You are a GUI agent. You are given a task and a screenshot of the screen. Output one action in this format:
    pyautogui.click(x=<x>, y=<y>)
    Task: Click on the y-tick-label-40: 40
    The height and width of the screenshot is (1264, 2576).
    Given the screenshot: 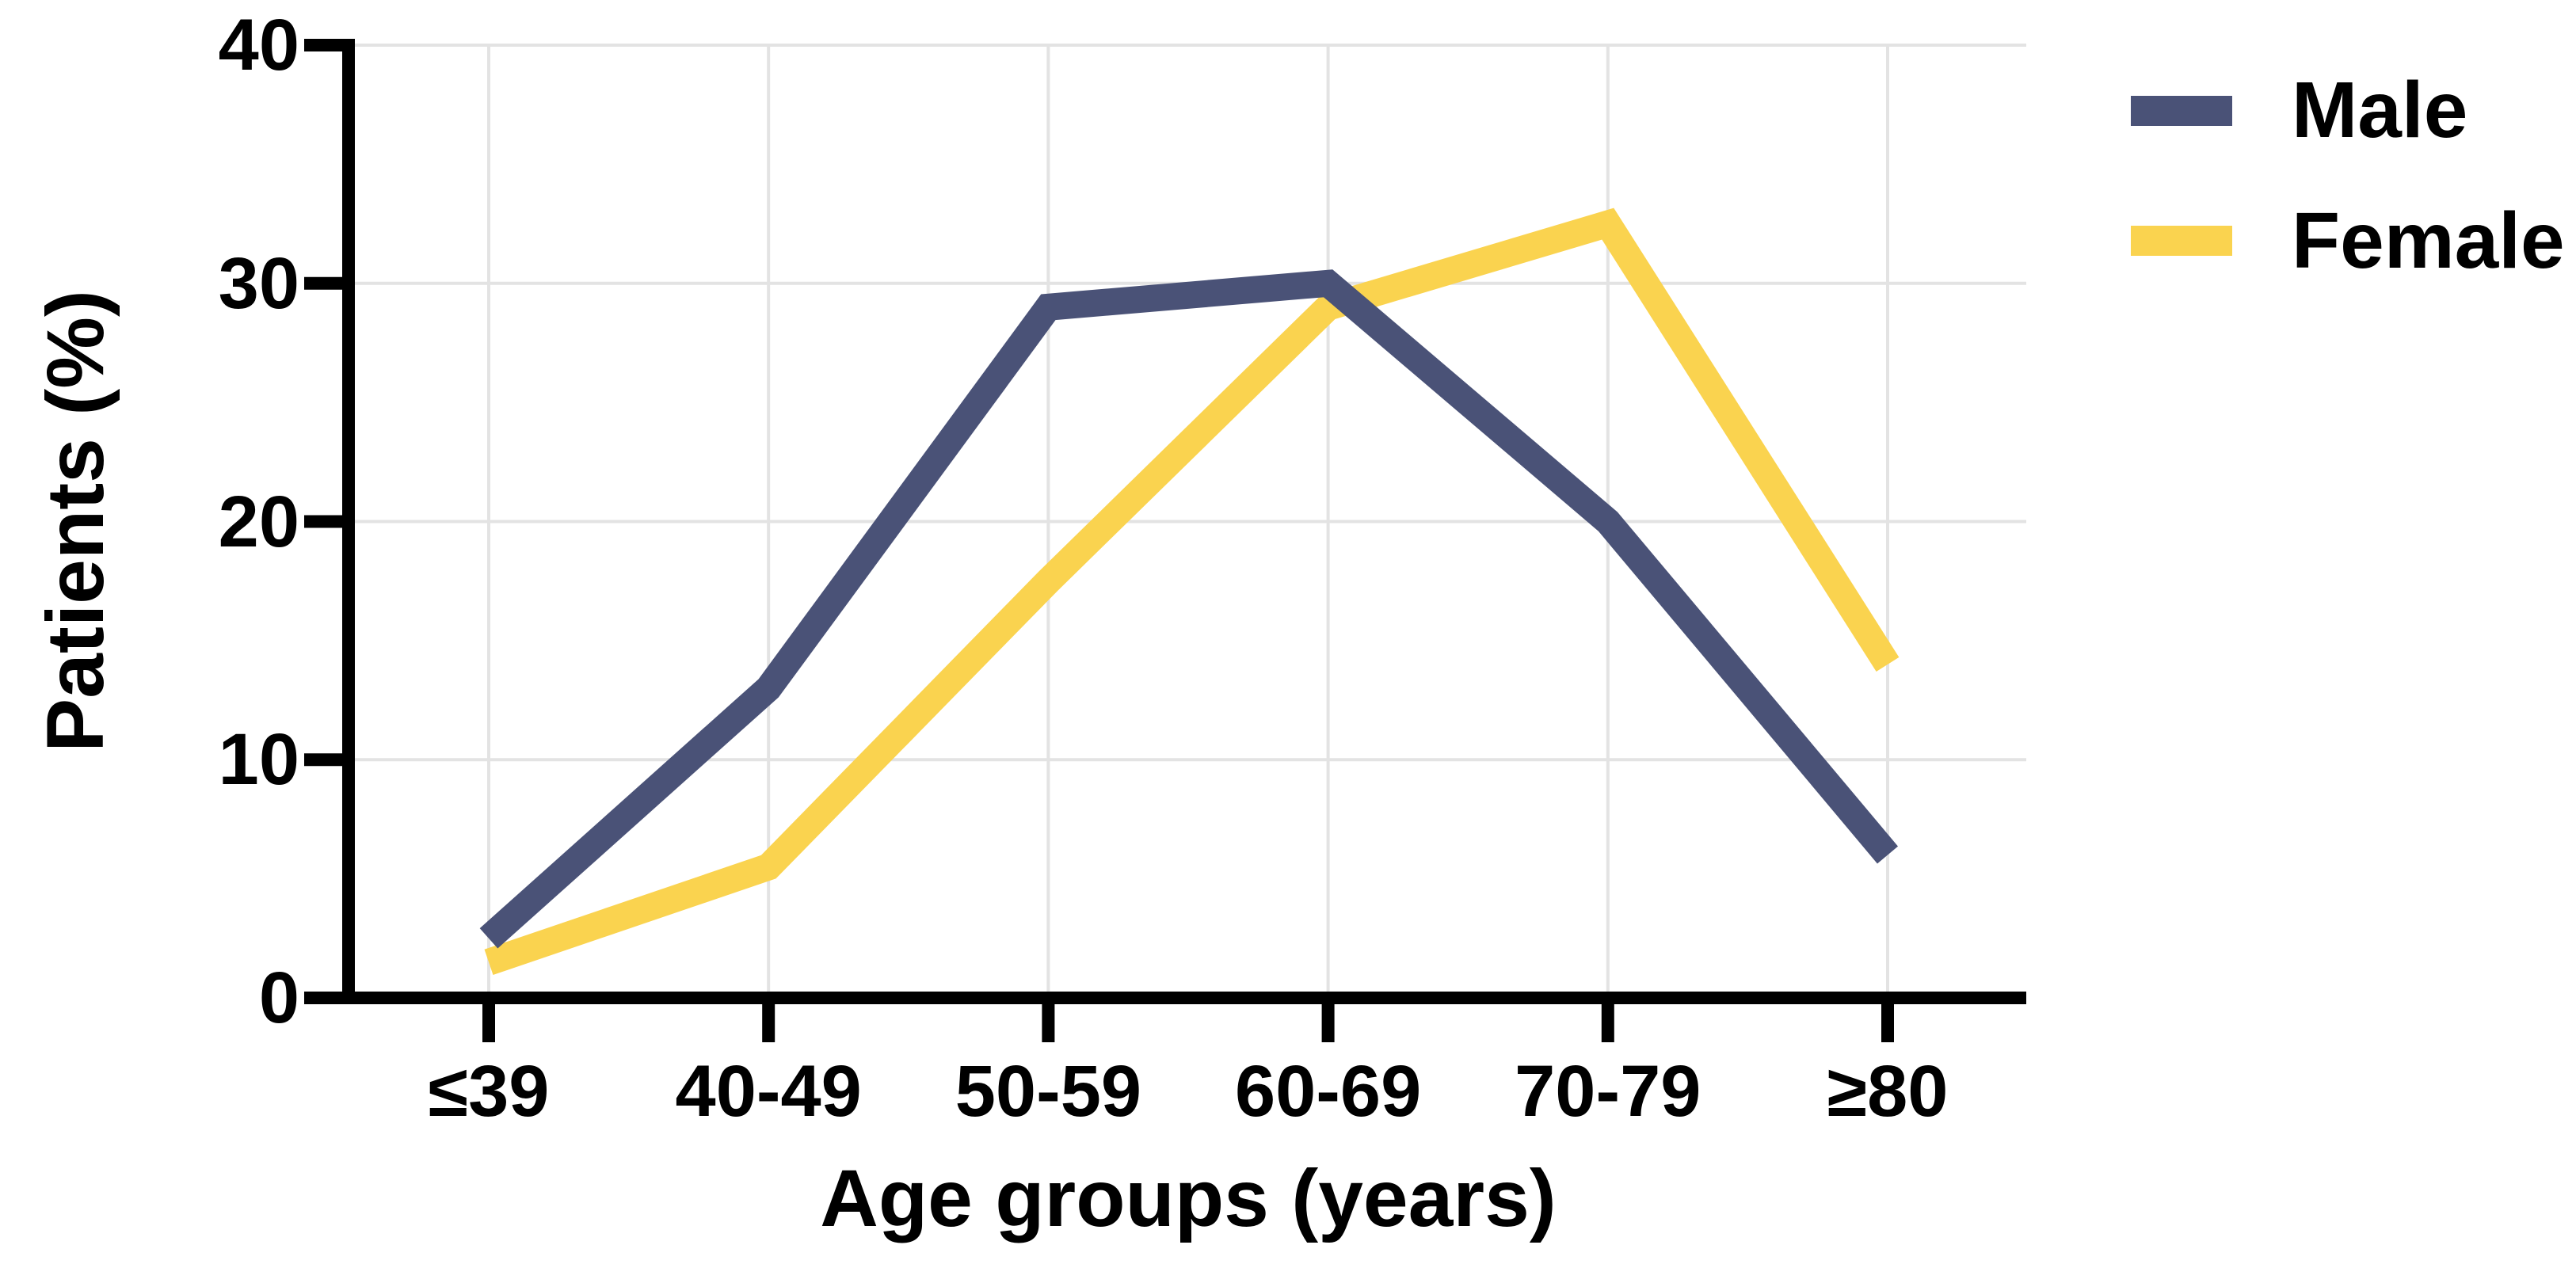 What is the action you would take?
    pyautogui.click(x=259, y=45)
    